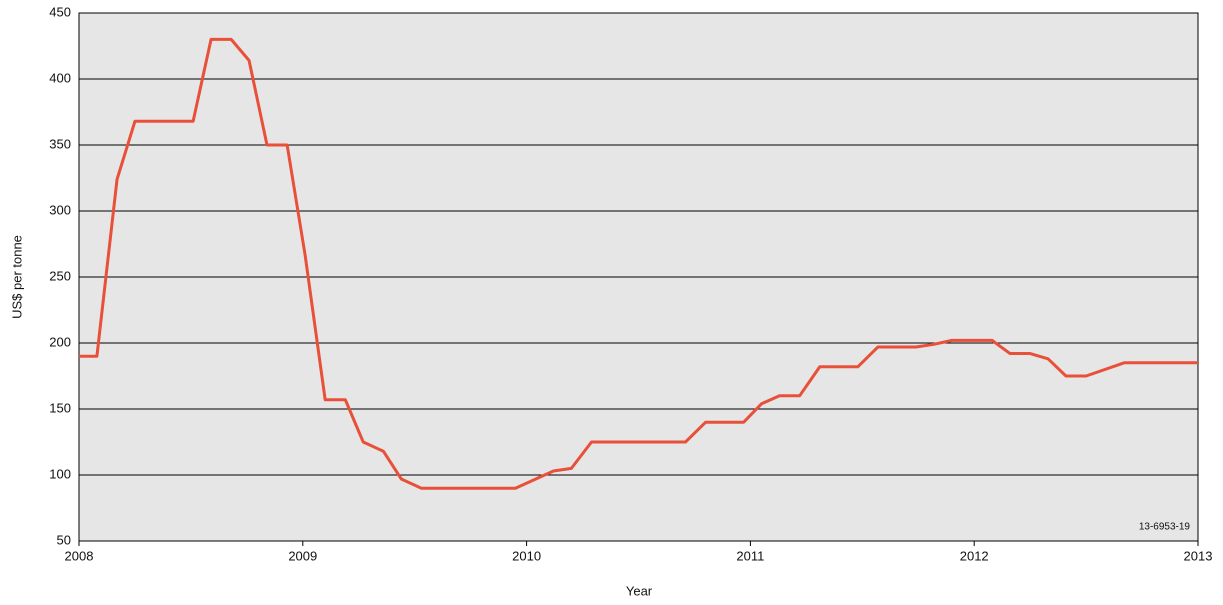  I want to click on y-tick-label: 150, so click(60, 407).